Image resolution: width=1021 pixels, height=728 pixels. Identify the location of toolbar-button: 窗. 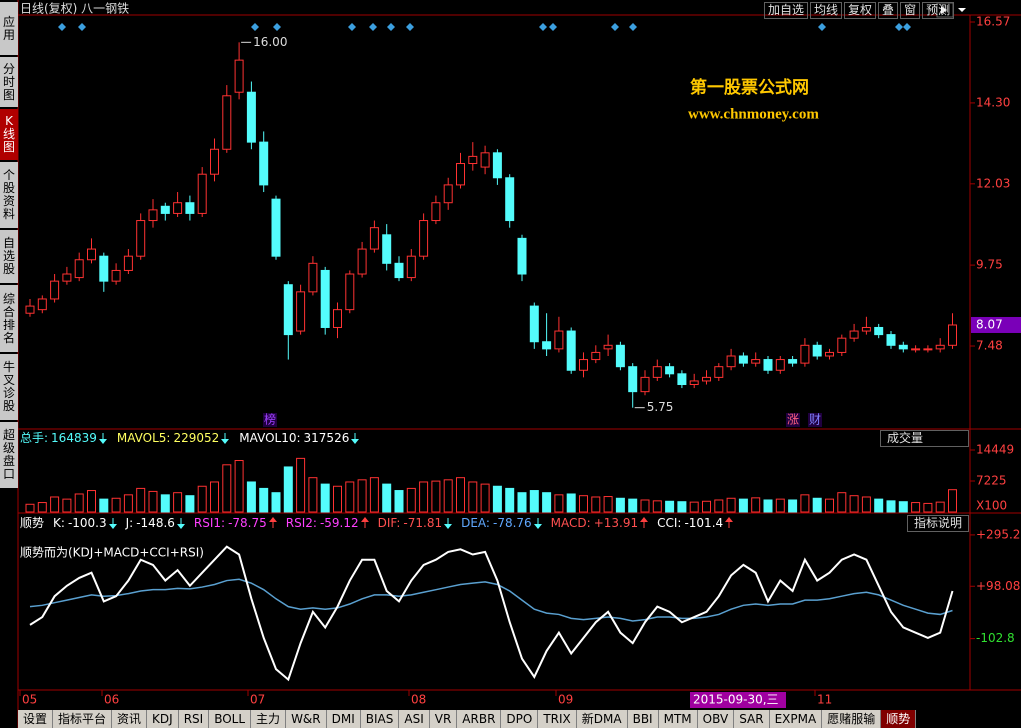
(910, 10).